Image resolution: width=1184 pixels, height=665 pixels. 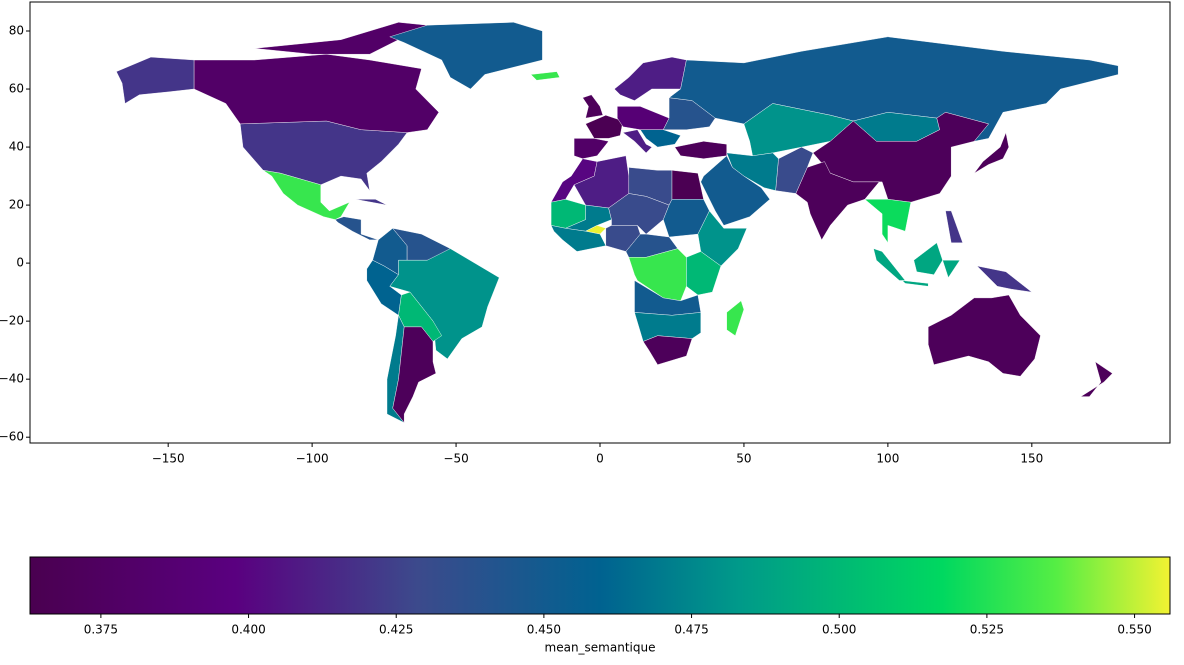 I want to click on x-tick-label: −50, so click(x=455, y=459).